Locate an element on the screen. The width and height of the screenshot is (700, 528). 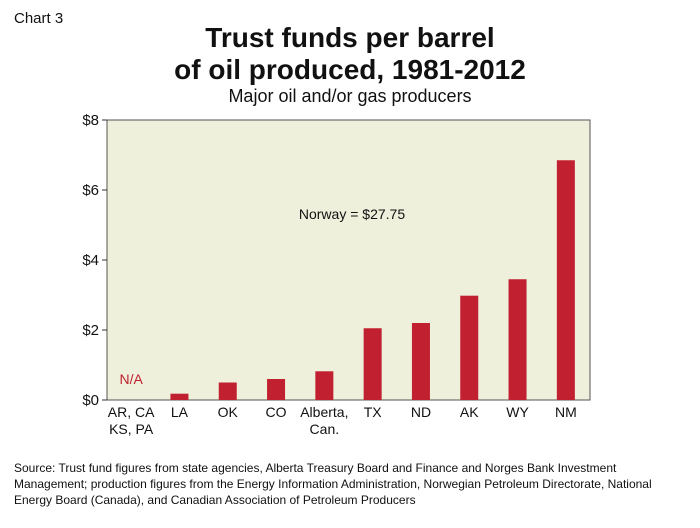
x-tick-label: AK is located at coordinates (469, 412).